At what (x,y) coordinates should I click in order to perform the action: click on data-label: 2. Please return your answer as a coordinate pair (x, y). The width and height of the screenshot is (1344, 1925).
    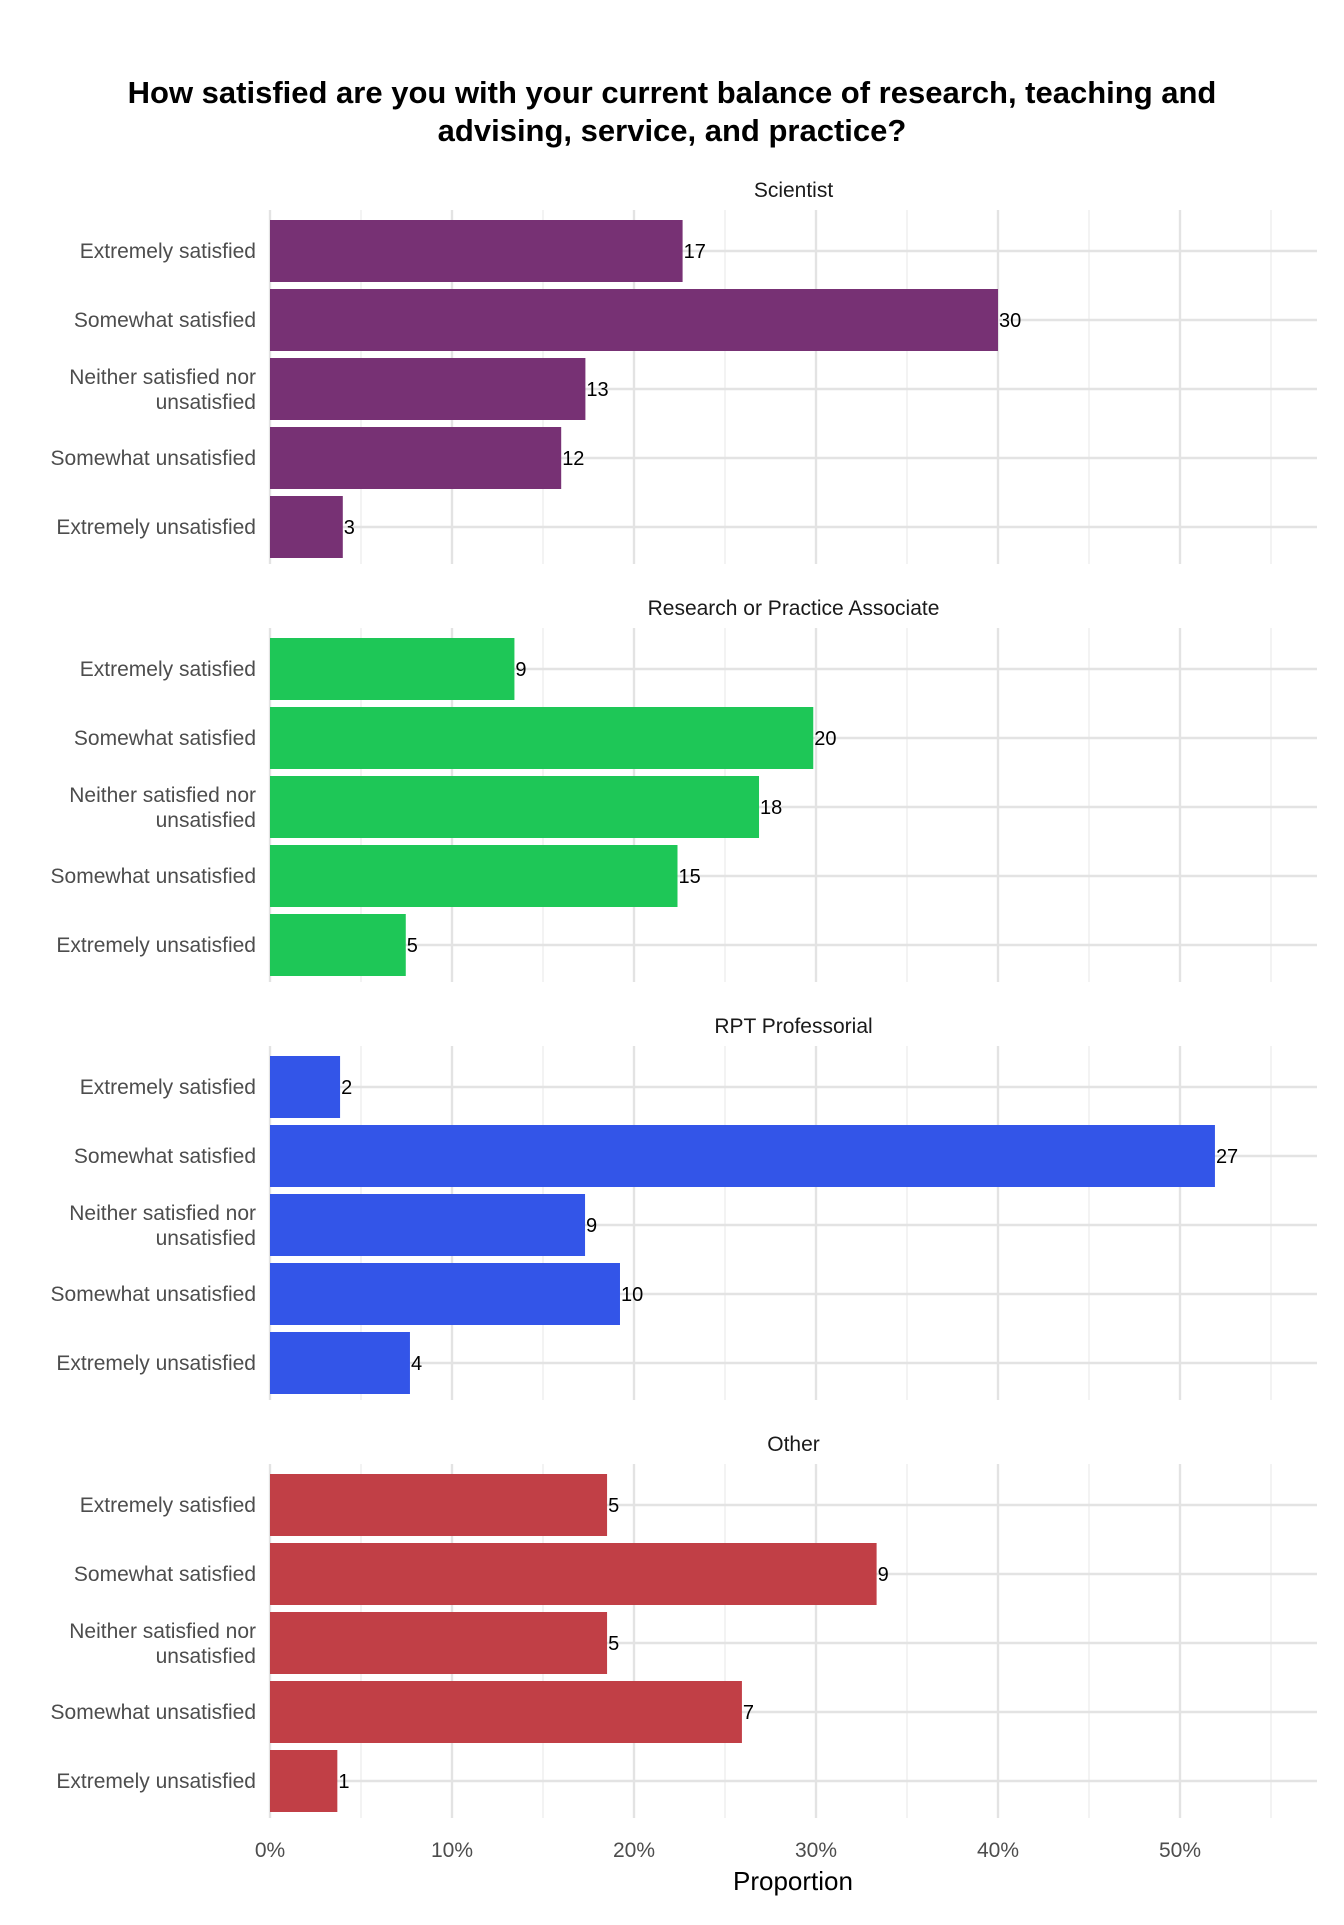
    Looking at the image, I should click on (346, 1088).